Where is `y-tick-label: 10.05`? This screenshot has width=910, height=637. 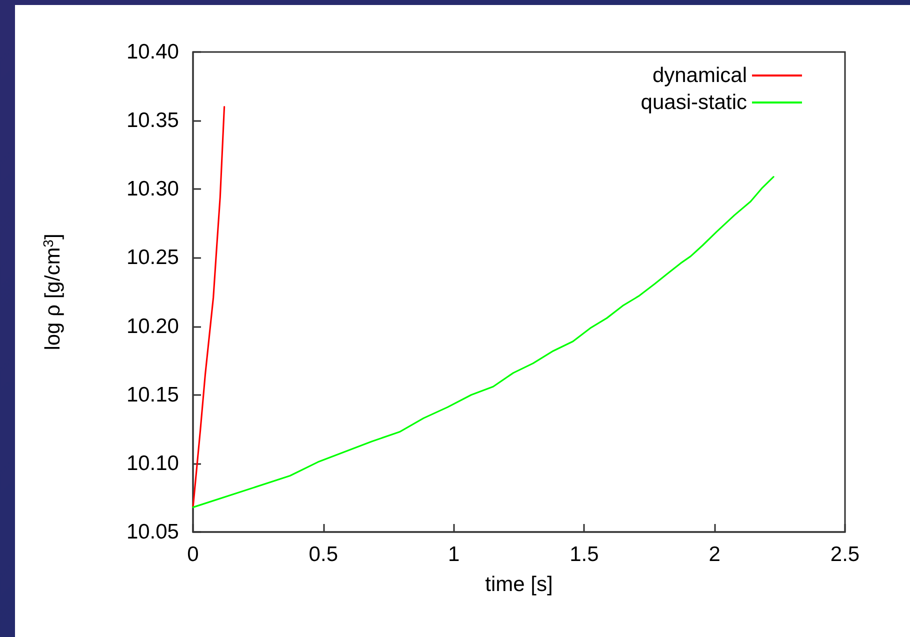 y-tick-label: 10.05 is located at coordinates (152, 532).